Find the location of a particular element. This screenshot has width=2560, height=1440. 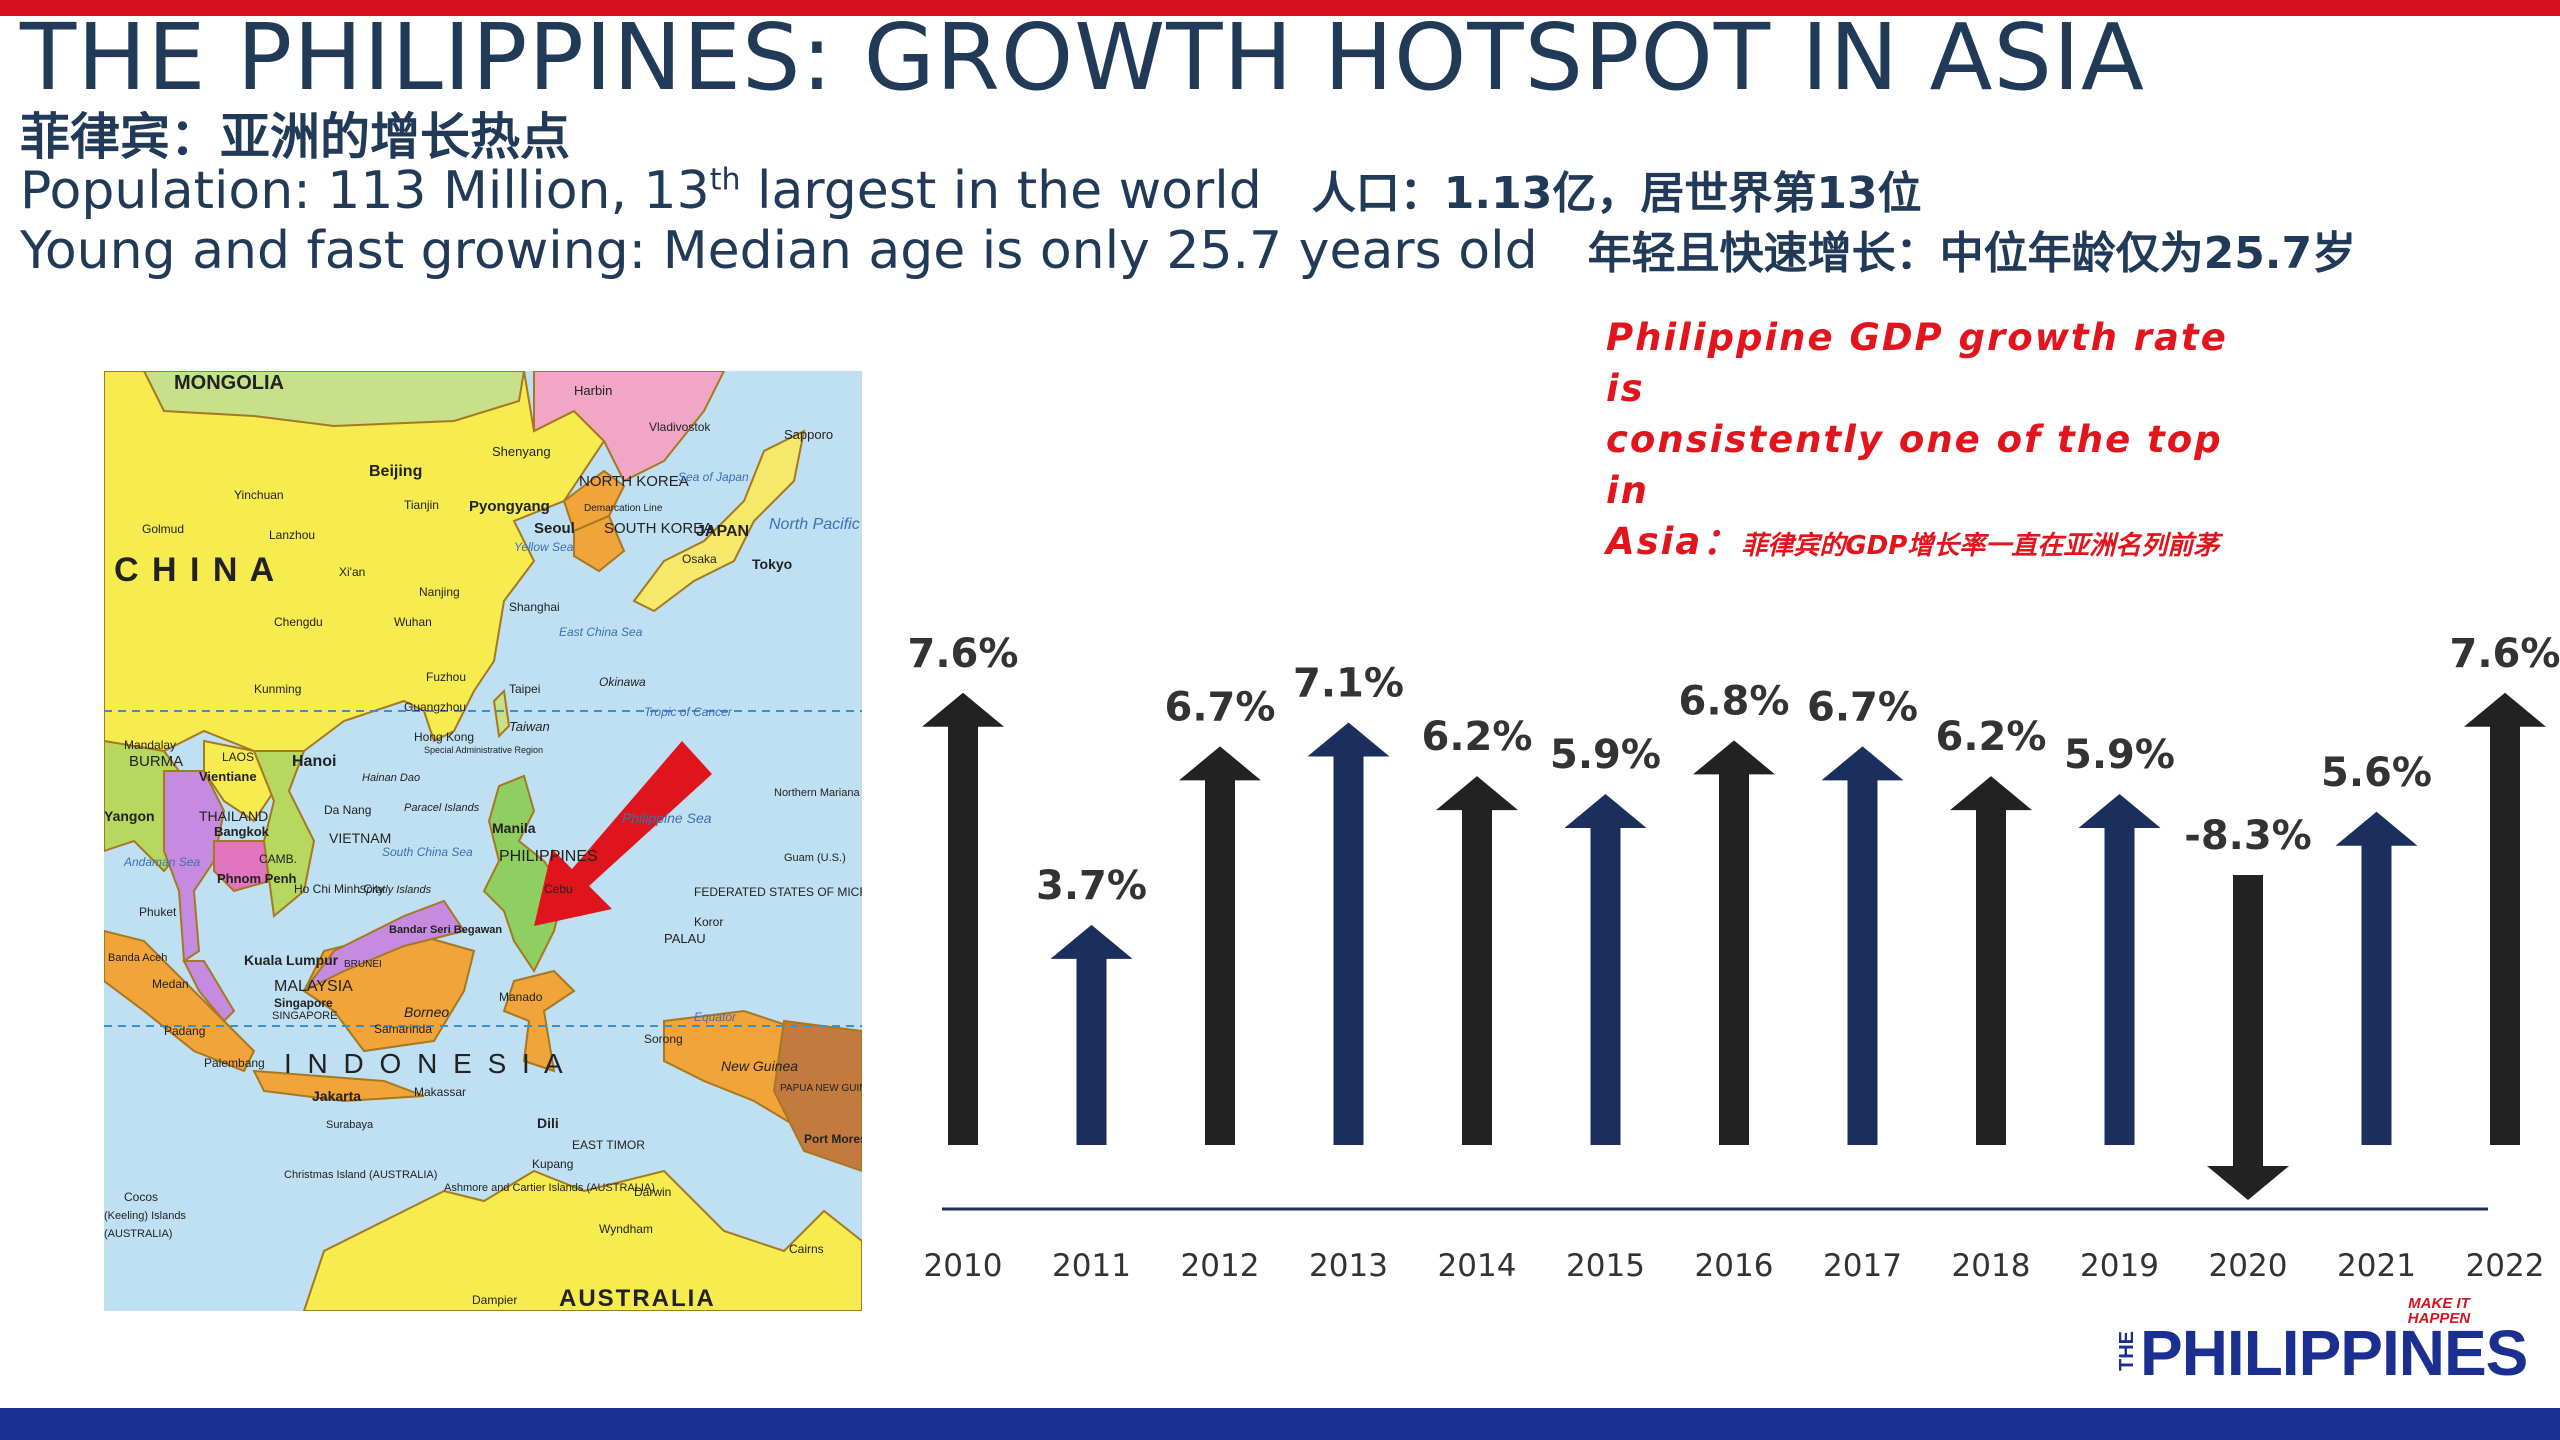

data-label-2012: 6.7% is located at coordinates (1220, 707).